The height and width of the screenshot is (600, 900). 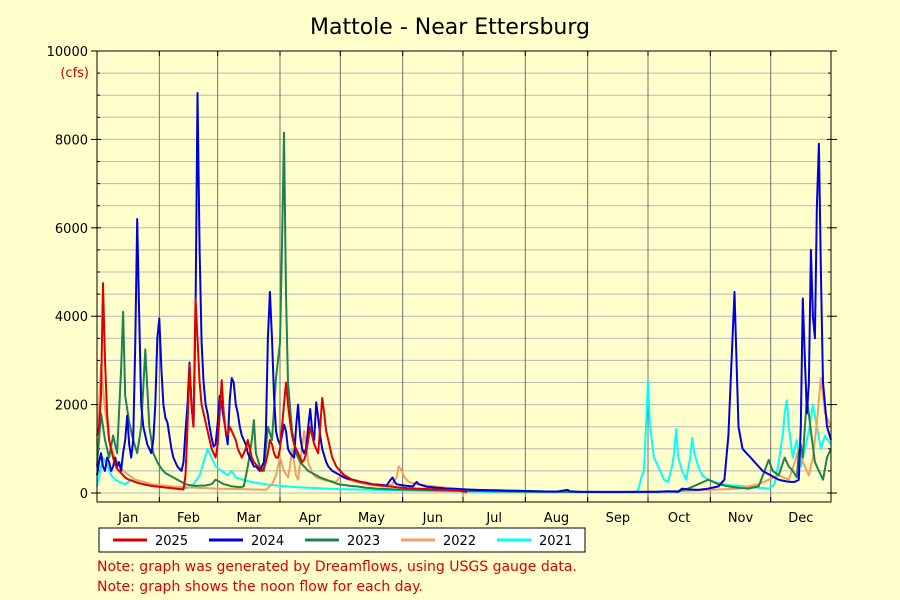 What do you see at coordinates (71, 229) in the screenshot?
I see `y-tick-label: 6000` at bounding box center [71, 229].